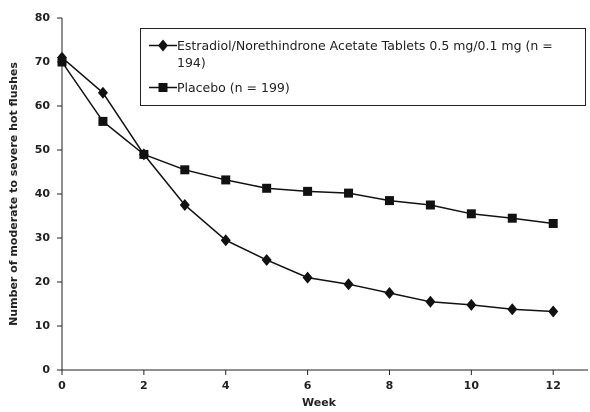 The image size is (590, 412). What do you see at coordinates (43, 281) in the screenshot?
I see `y-tick-label: 20` at bounding box center [43, 281].